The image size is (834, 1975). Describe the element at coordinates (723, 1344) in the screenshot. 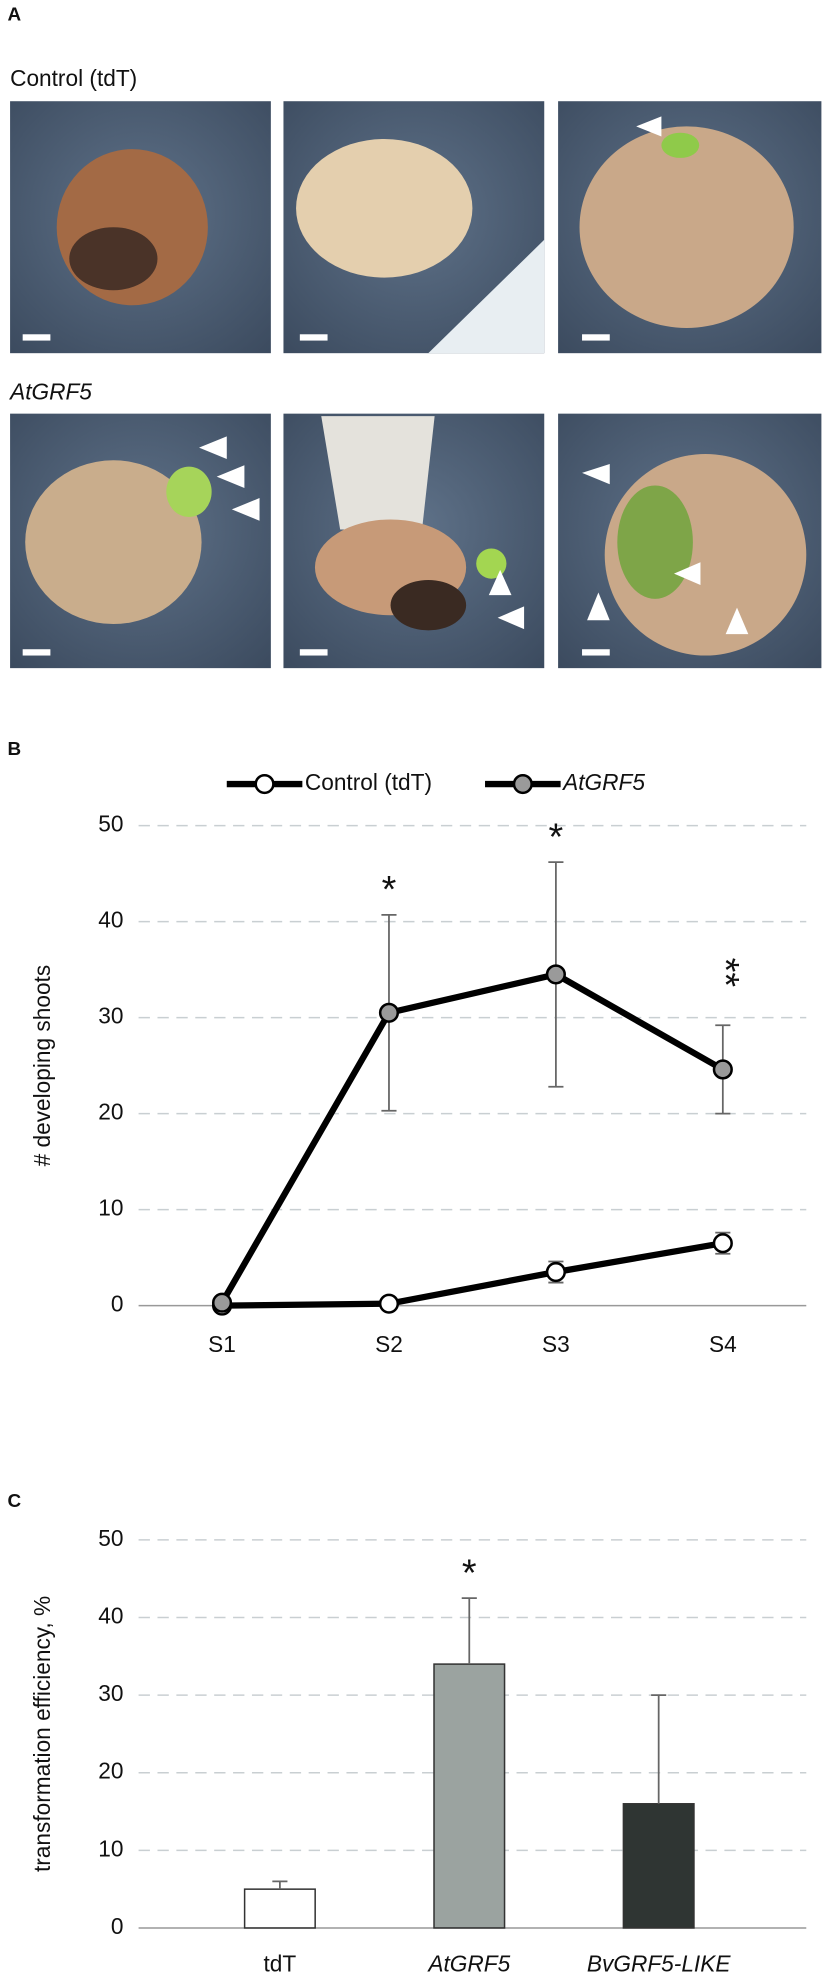

I see `x-tick-label: S4` at that location.